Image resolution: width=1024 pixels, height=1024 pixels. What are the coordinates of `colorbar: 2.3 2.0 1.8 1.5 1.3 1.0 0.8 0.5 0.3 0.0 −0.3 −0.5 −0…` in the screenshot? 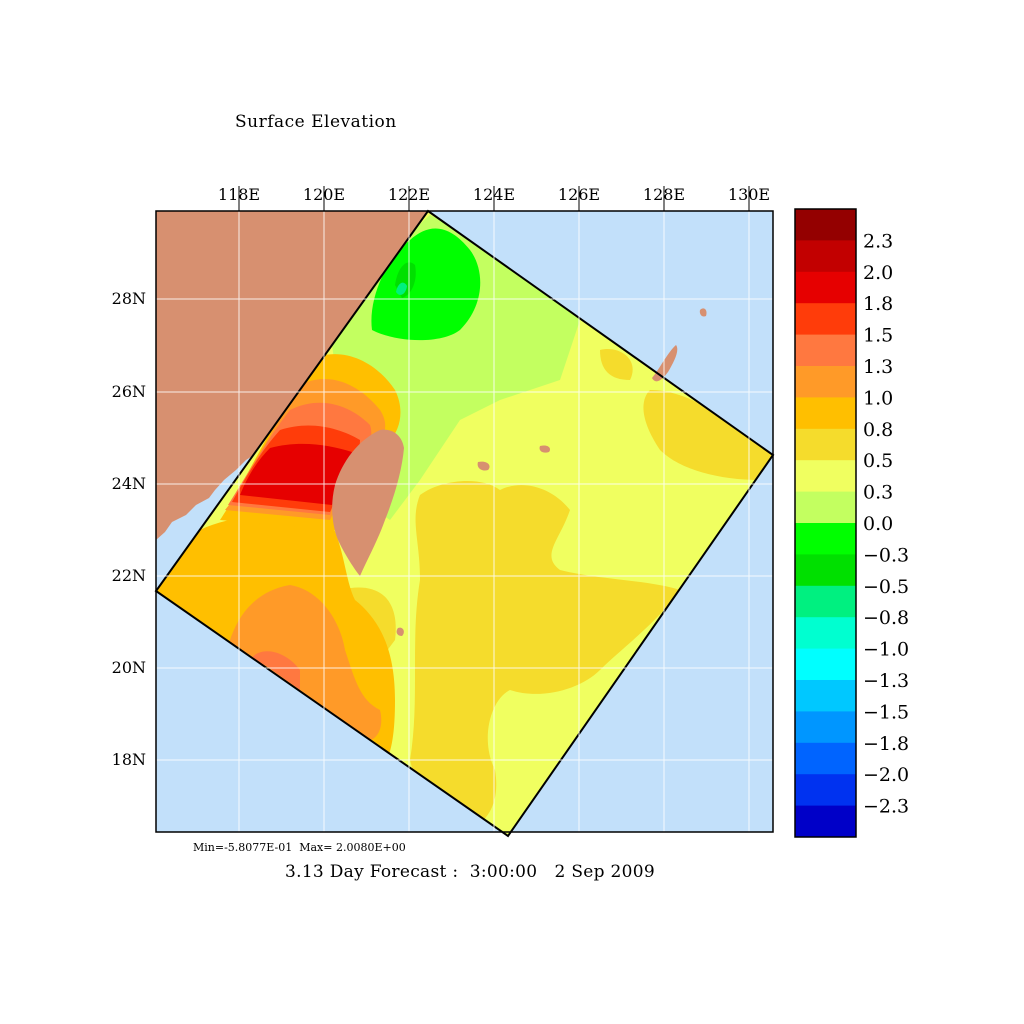 It's located at (851, 523).